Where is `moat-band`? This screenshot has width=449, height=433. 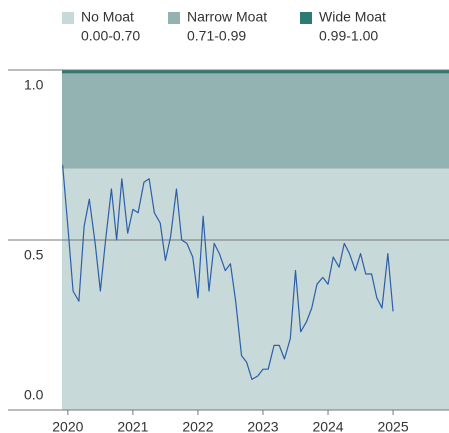 moat-band is located at coordinates (255, 72).